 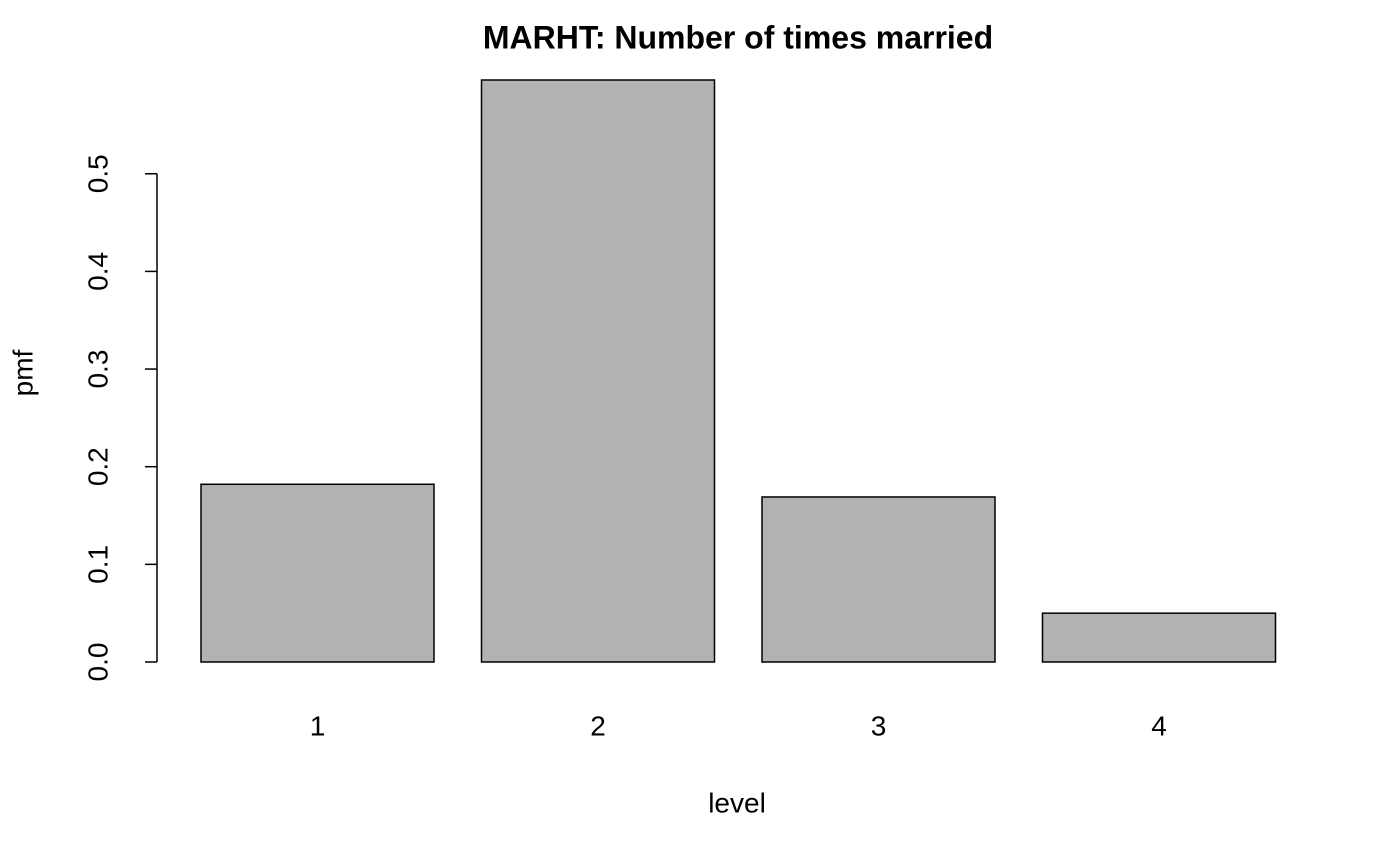 I want to click on y-tick-label: 0.0, so click(x=97, y=662).